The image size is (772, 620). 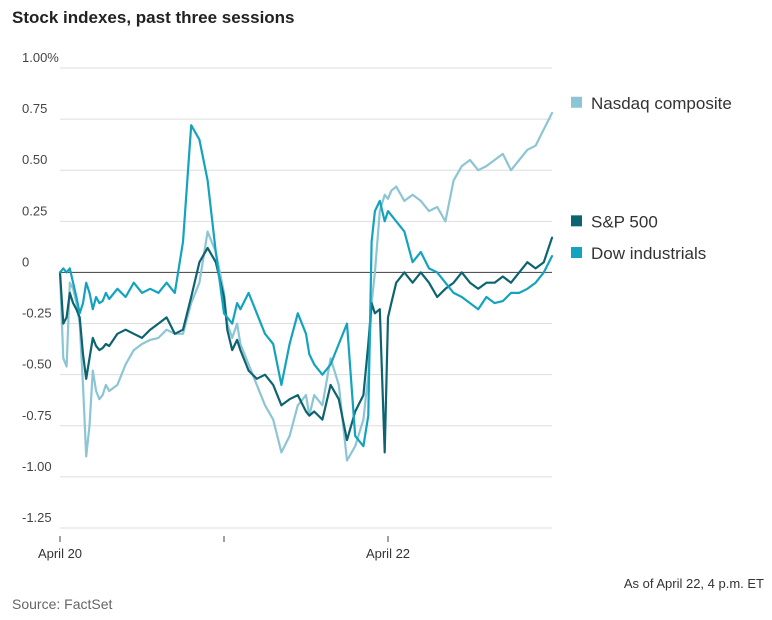 What do you see at coordinates (693, 583) in the screenshot?
I see `timestamp-note: As of April 22, 4 p.m. ET` at bounding box center [693, 583].